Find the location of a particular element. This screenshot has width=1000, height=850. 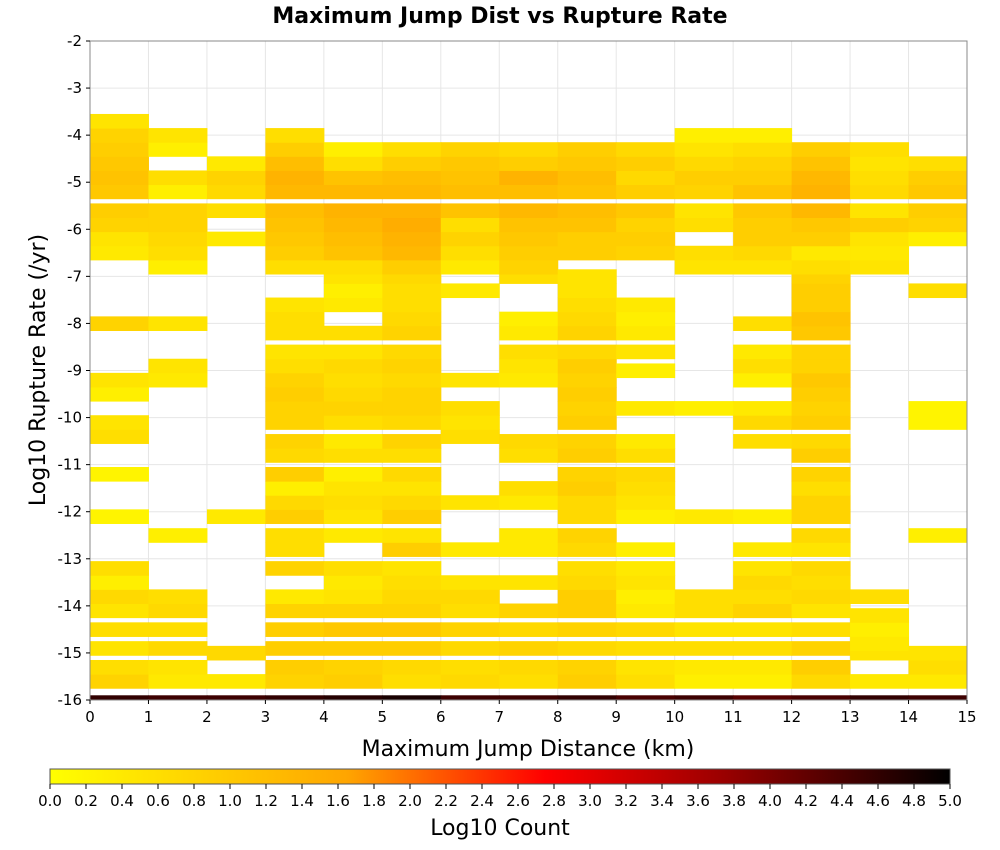

y-tick-label: -11 is located at coordinates (70, 465).